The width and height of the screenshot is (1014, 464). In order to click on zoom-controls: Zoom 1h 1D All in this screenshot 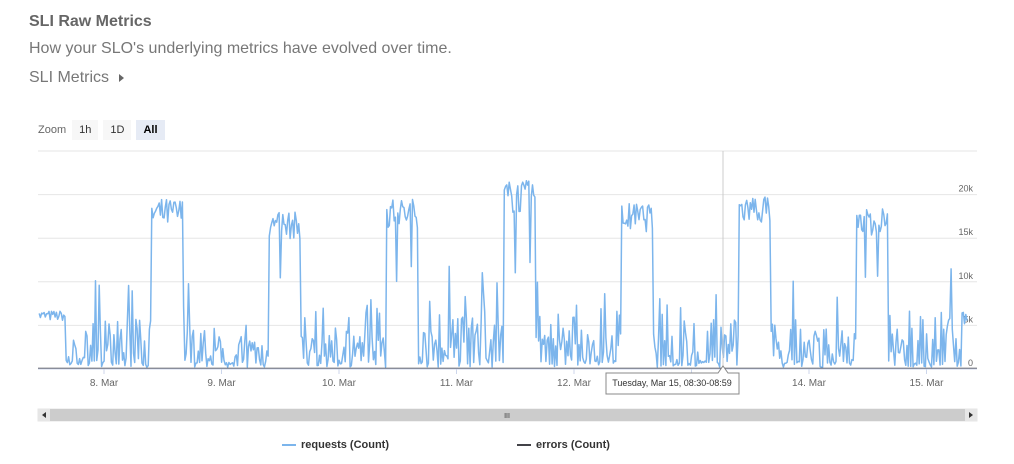, I will do `click(104, 130)`.